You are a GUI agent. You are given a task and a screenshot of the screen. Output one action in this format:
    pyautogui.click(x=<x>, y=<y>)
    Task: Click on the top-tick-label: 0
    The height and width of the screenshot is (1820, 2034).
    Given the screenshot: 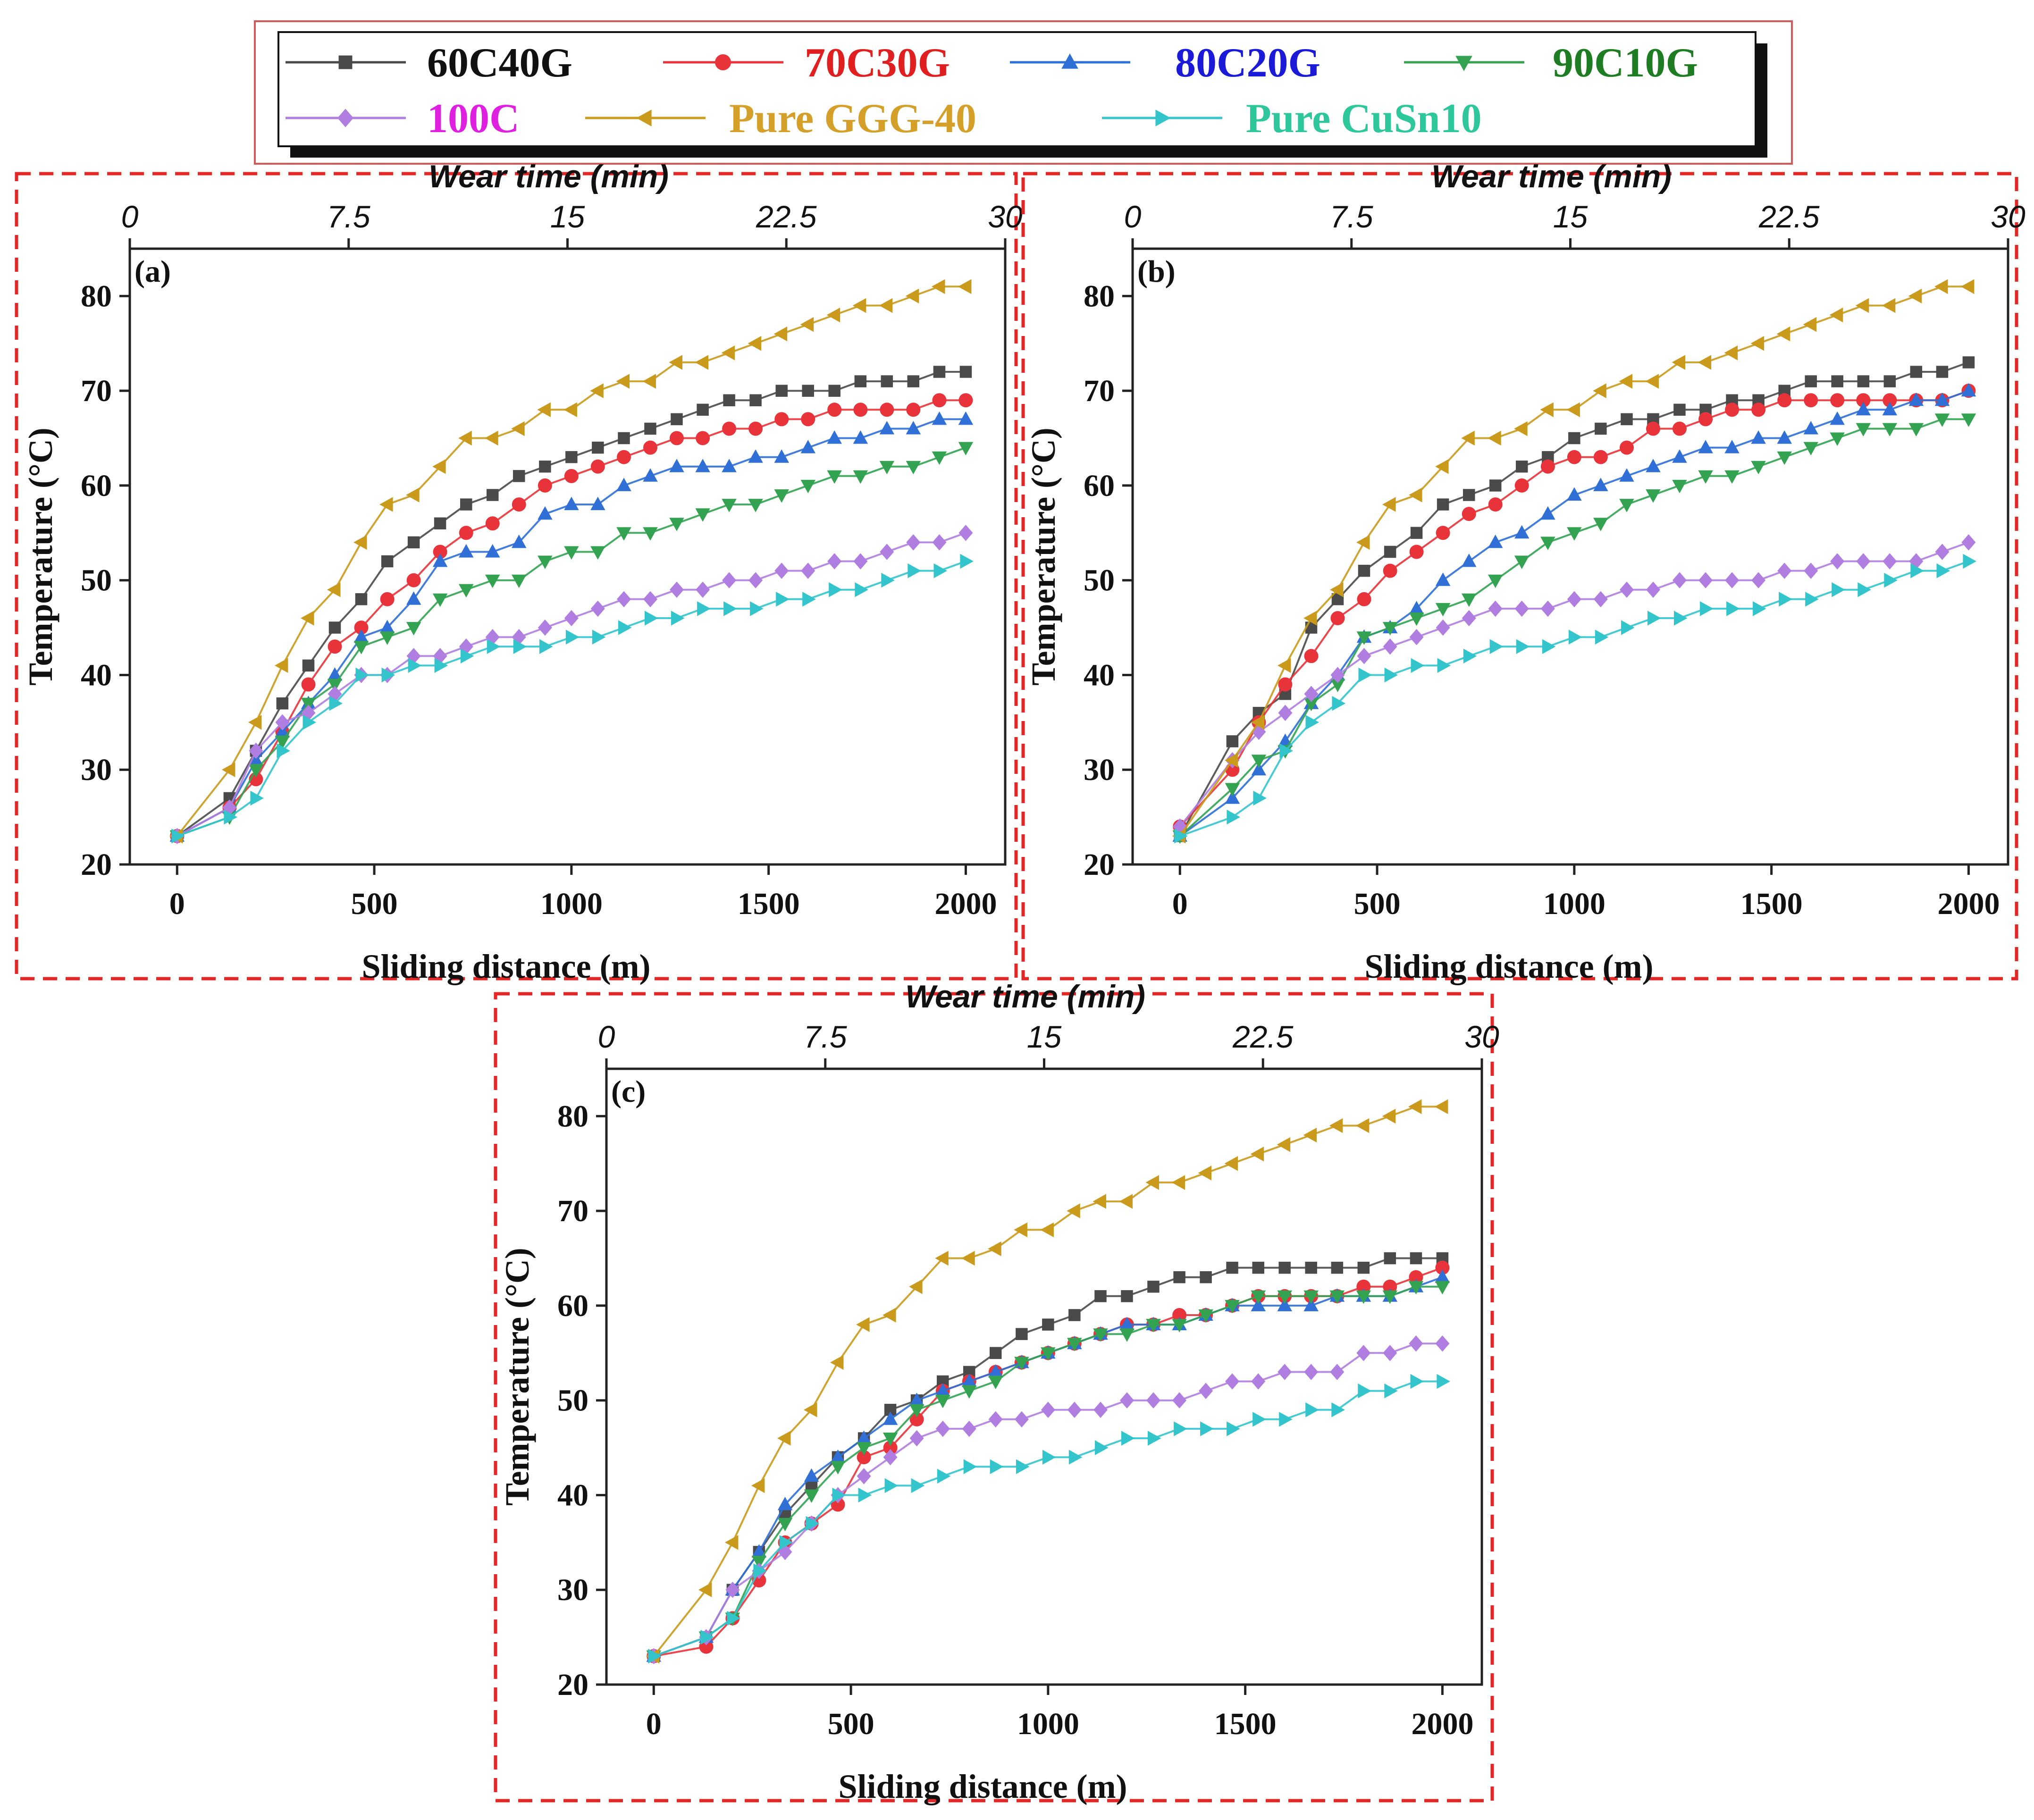 What is the action you would take?
    pyautogui.click(x=1133, y=216)
    